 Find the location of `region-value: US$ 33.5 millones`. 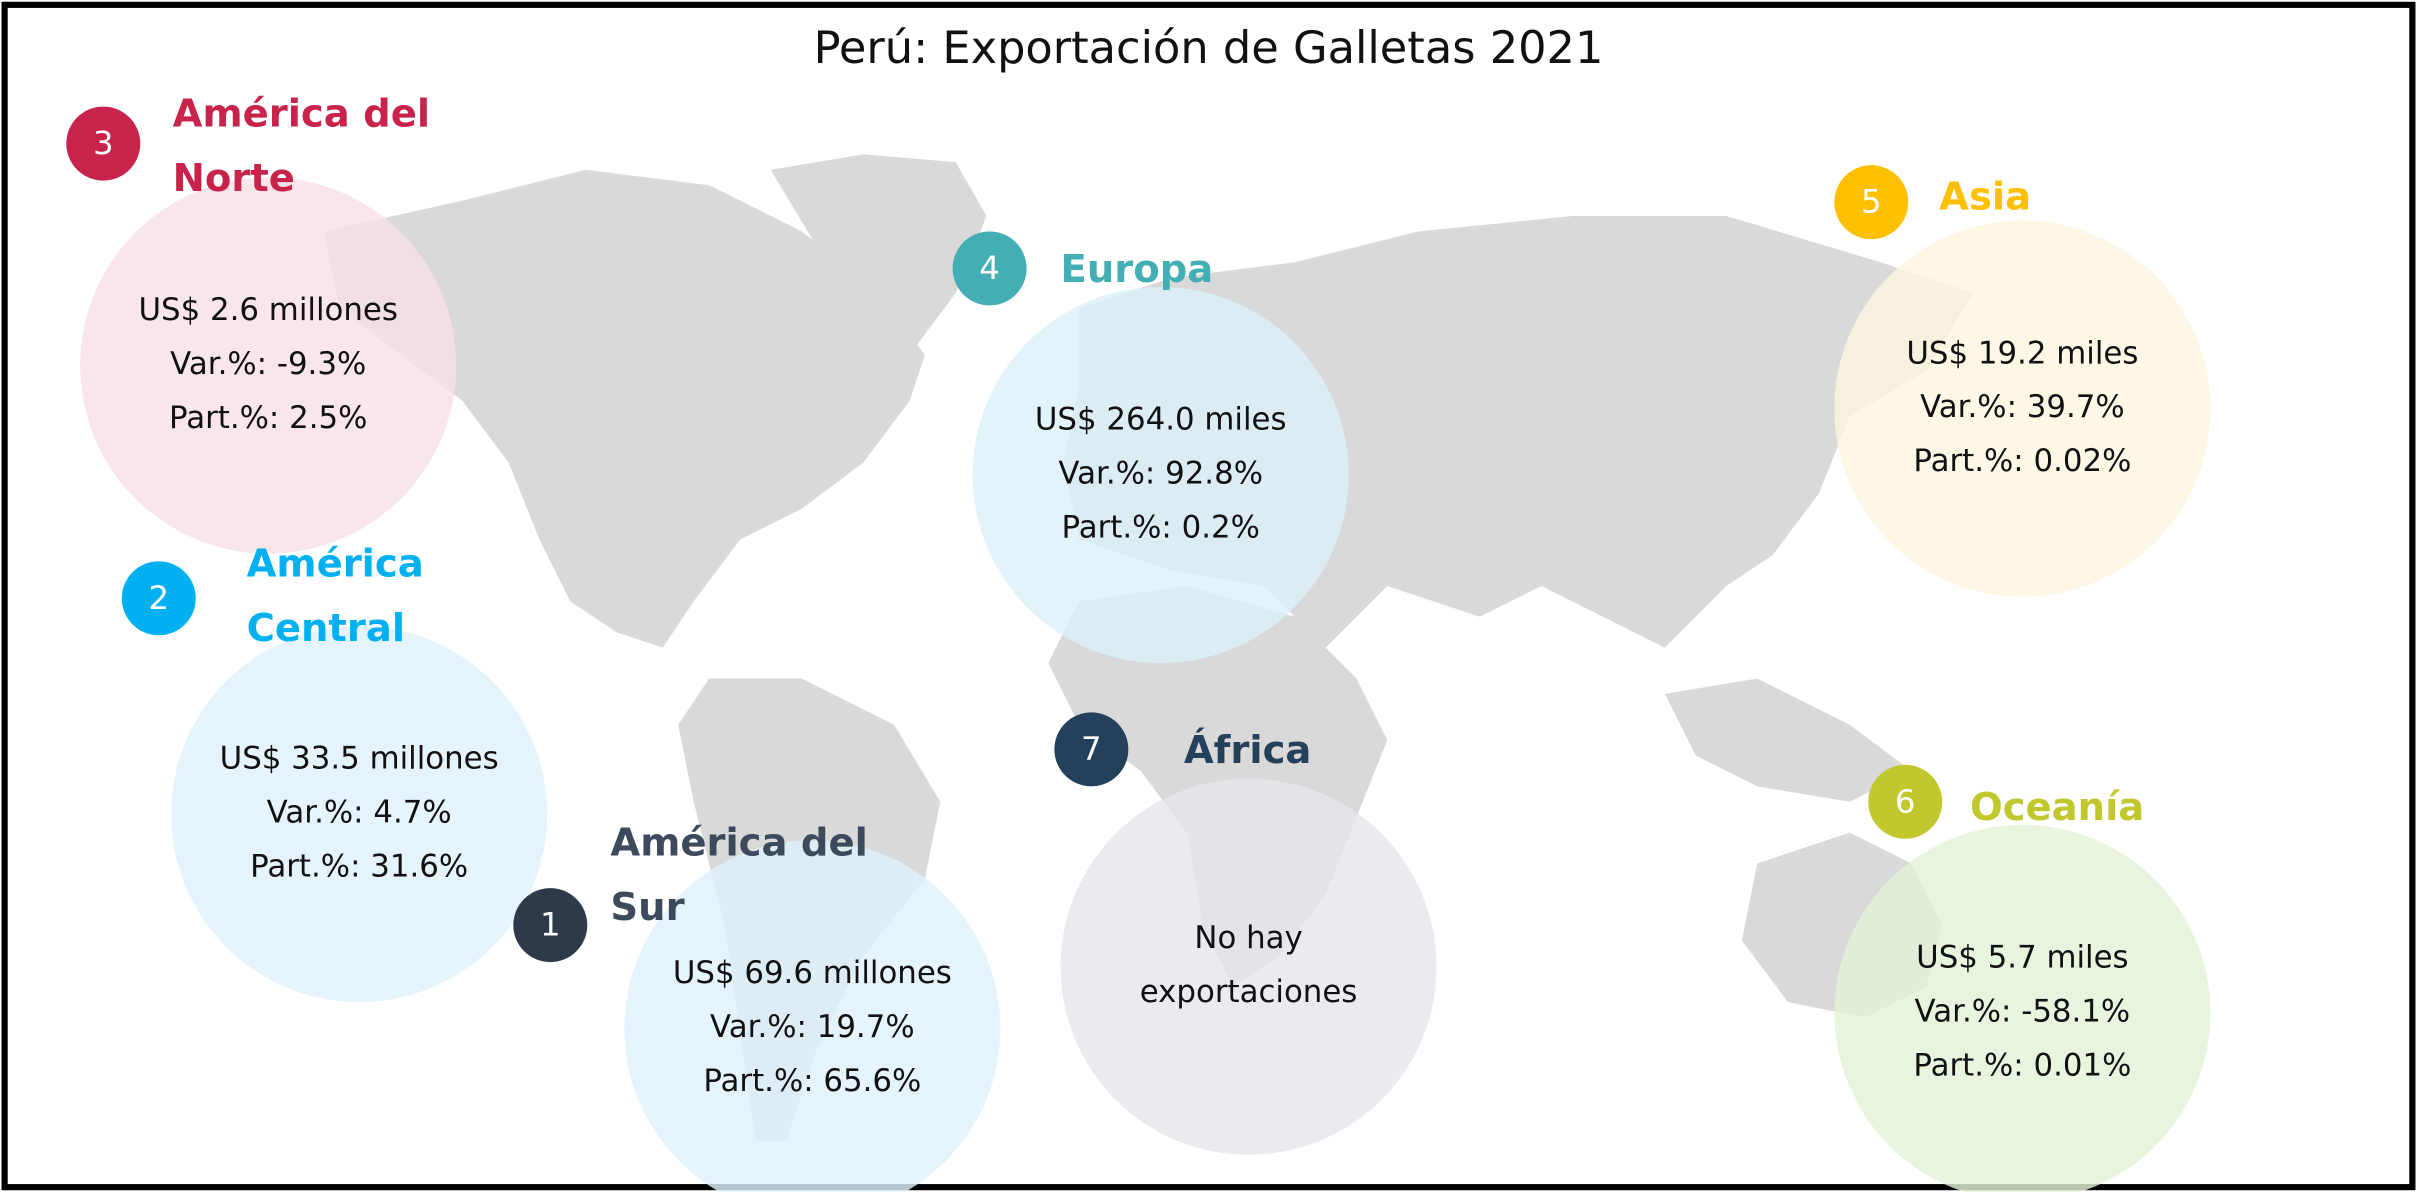

region-value: US$ 33.5 millones is located at coordinates (359, 759).